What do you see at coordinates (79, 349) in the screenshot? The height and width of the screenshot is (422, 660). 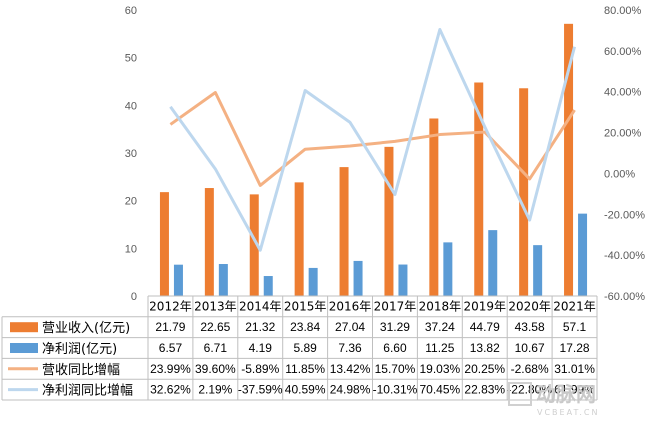 I see `legend-label: 净利润(亿元)` at bounding box center [79, 349].